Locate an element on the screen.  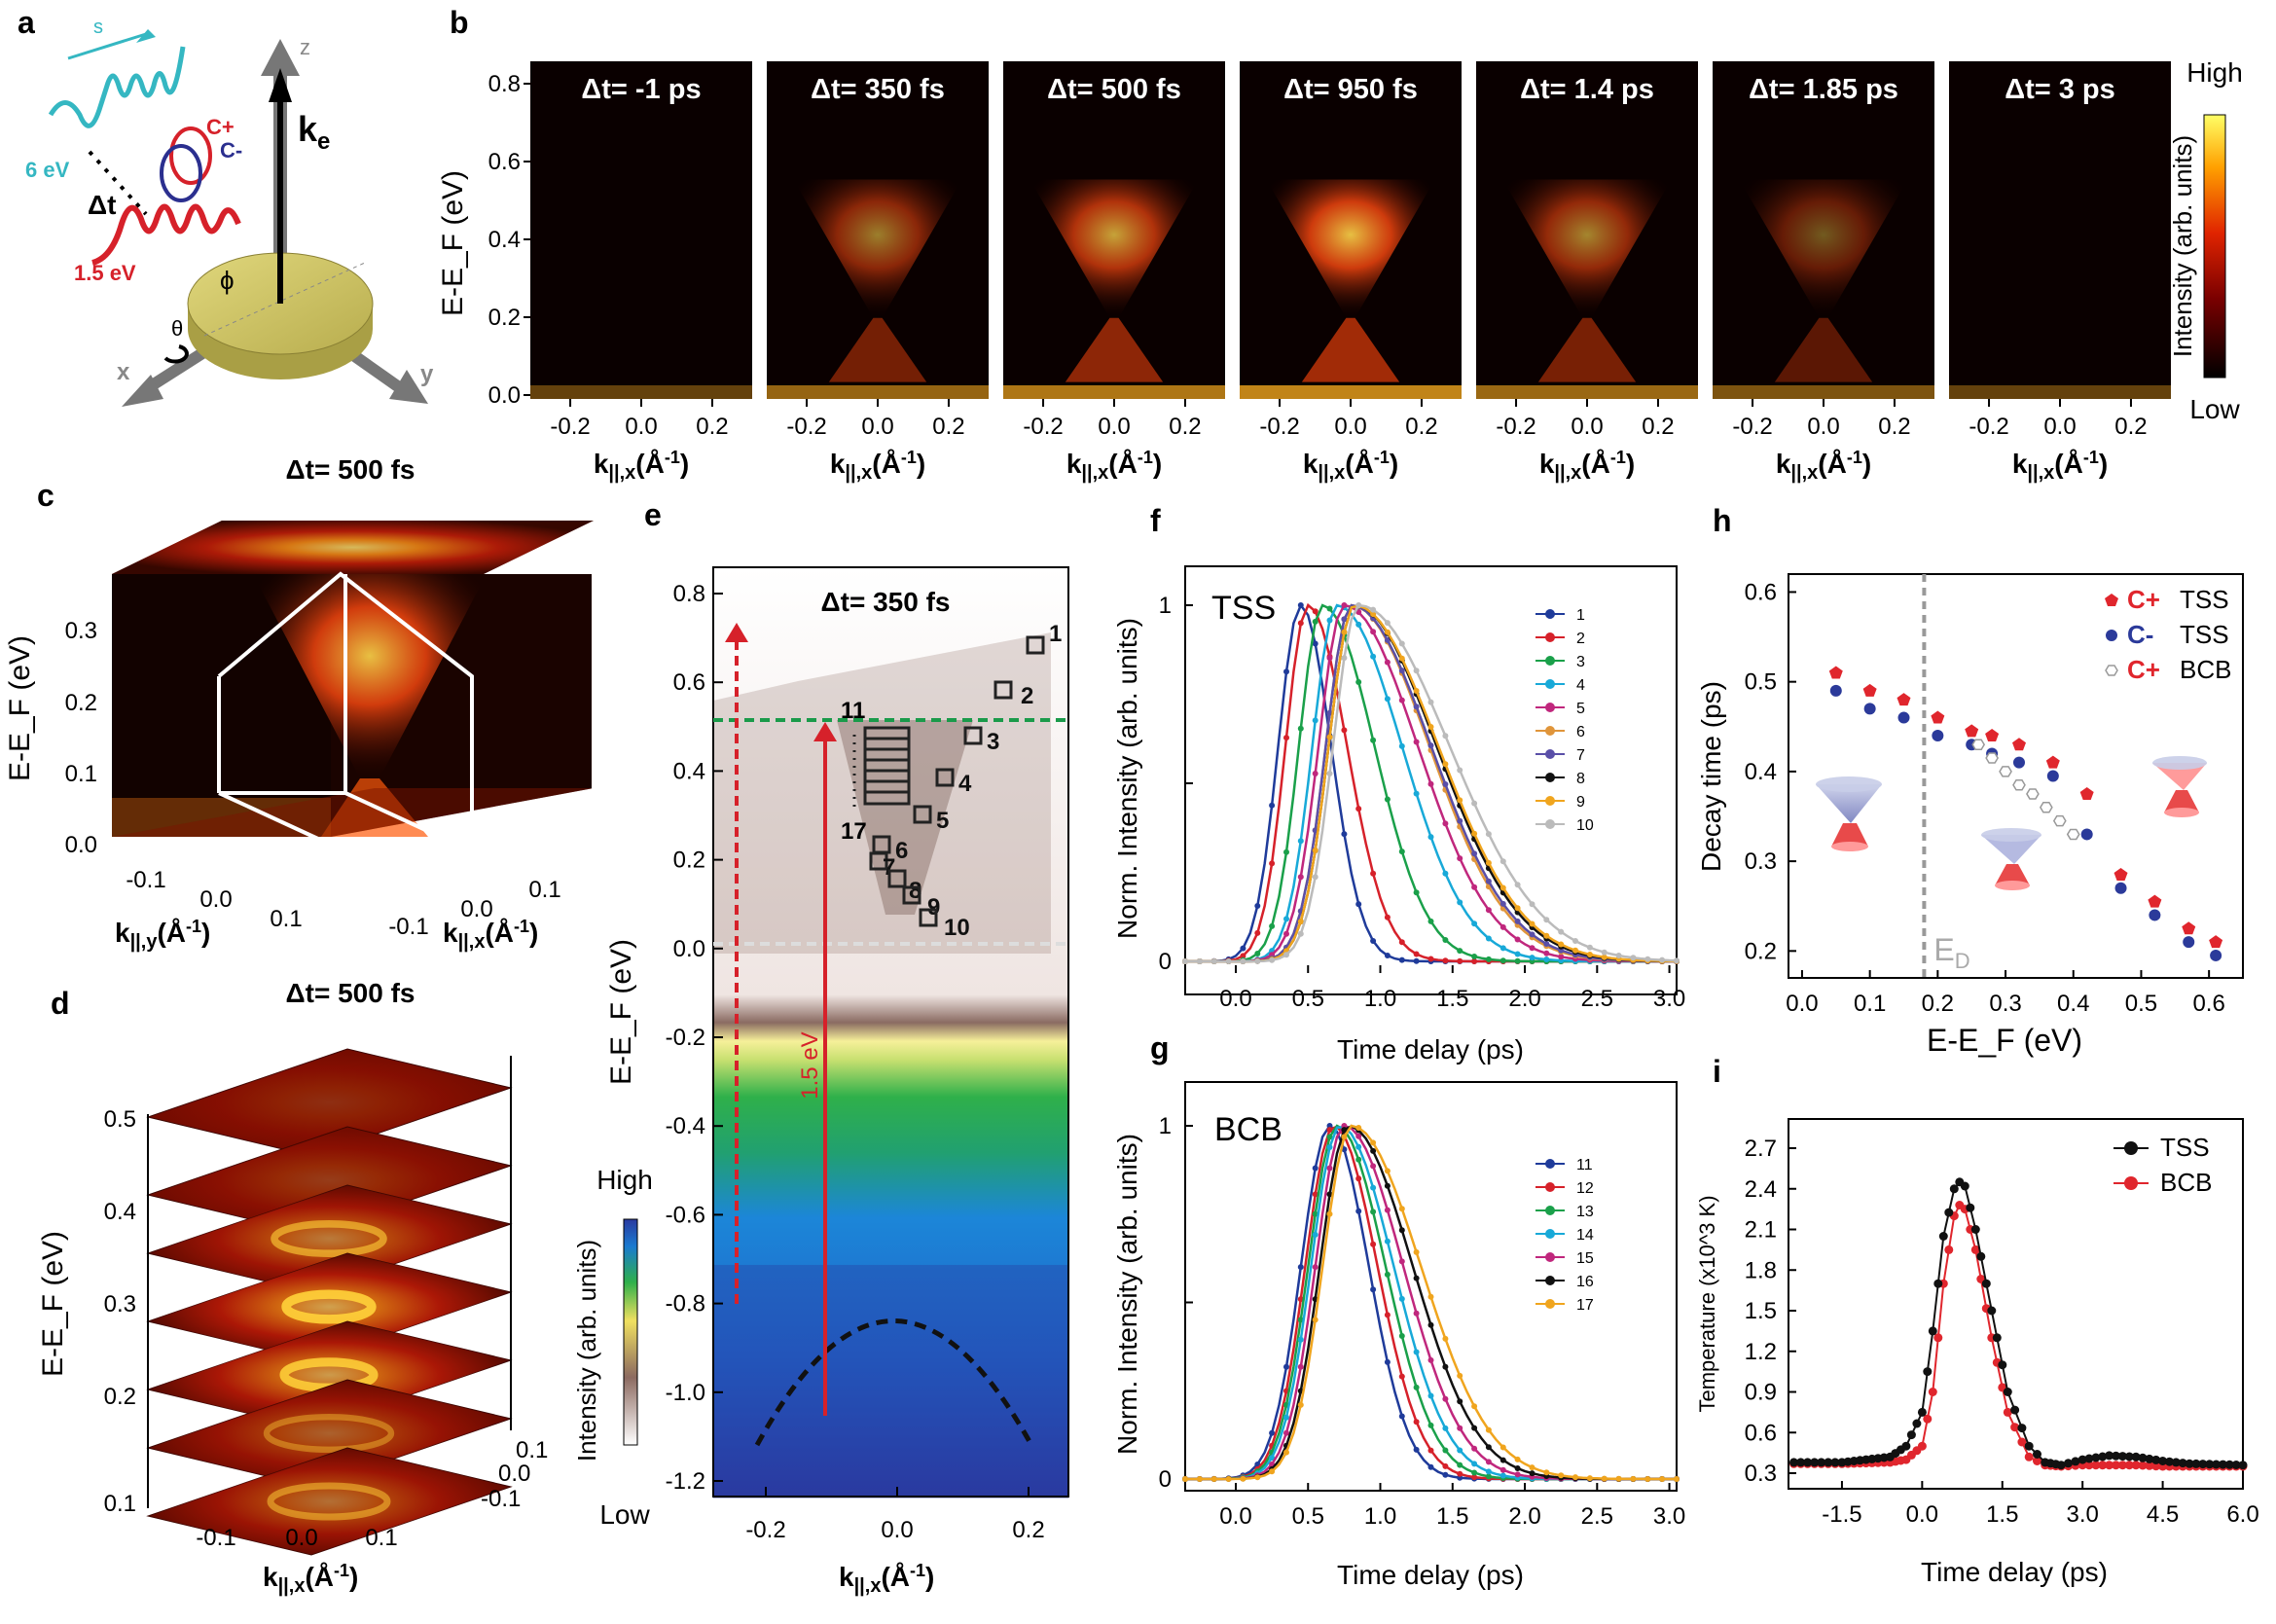
panel-letter-h: h is located at coordinates (1722, 520).